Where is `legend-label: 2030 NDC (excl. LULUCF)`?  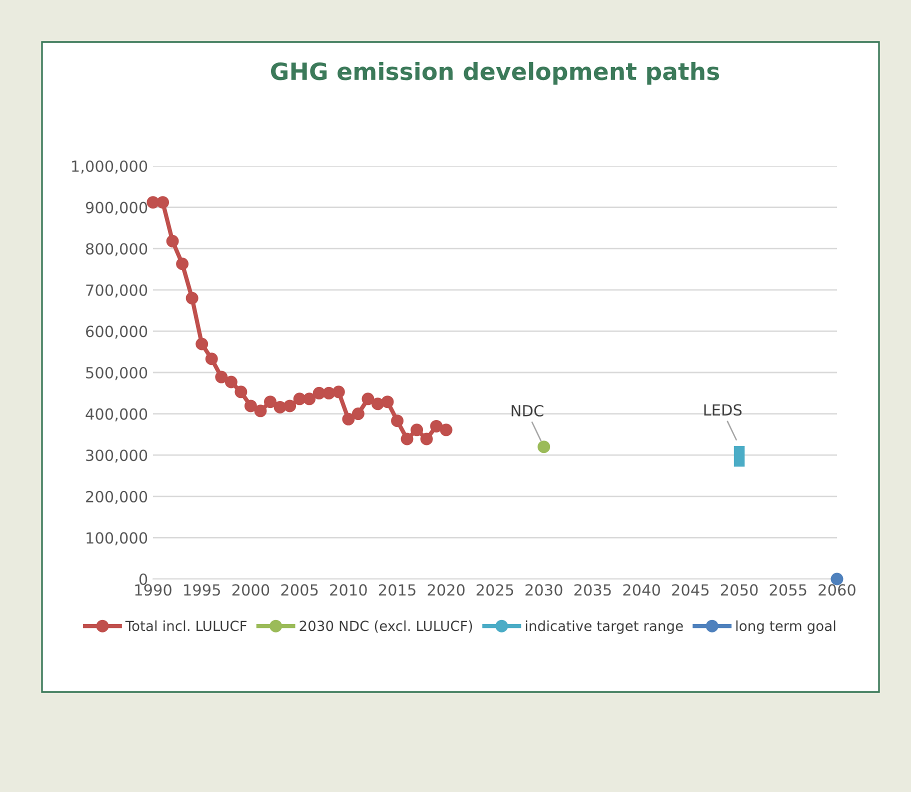
legend-label: 2030 NDC (excl. LULUCF) is located at coordinates (386, 626).